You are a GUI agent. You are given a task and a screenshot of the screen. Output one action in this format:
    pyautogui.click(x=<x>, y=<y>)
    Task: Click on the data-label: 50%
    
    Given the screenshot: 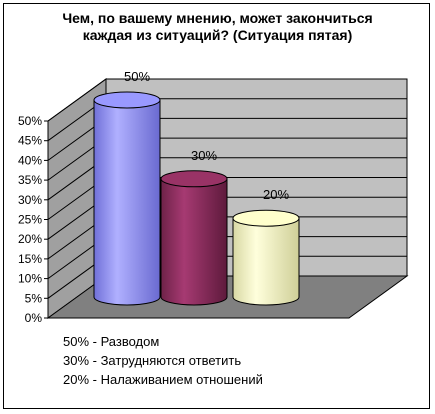 What is the action you would take?
    pyautogui.click(x=137, y=76)
    